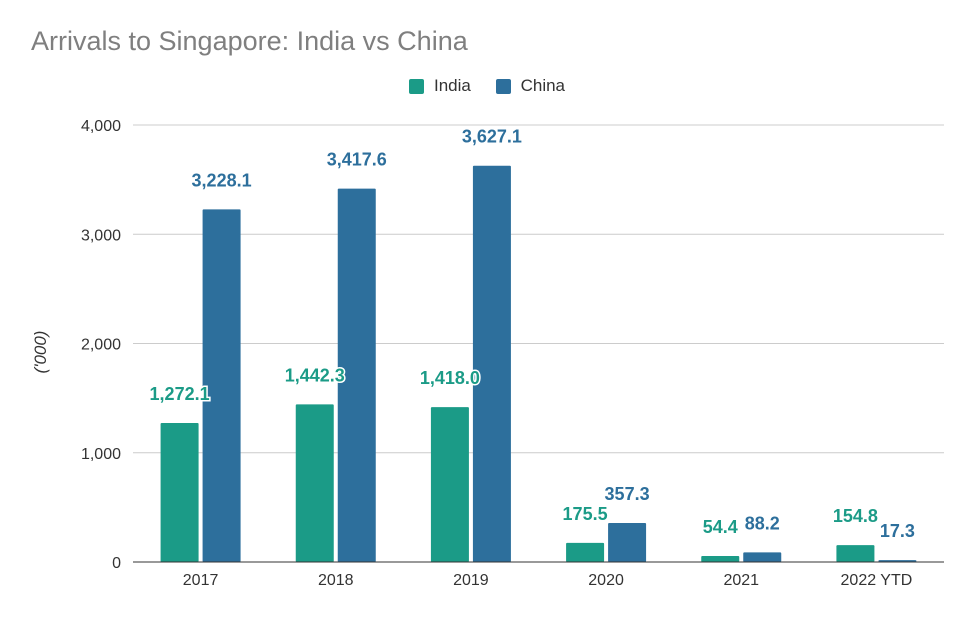 The width and height of the screenshot is (974, 618). Describe the element at coordinates (450, 378) in the screenshot. I see `data-label-india: 1,418.0` at that location.